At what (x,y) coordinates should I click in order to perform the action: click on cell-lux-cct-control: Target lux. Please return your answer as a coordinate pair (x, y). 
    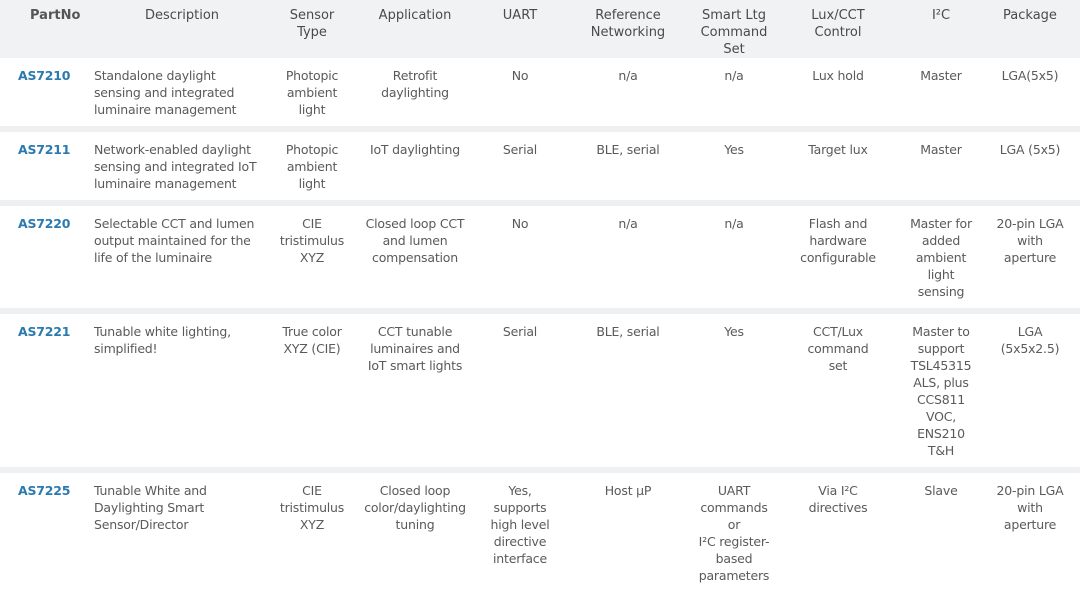
    Looking at the image, I should click on (838, 149).